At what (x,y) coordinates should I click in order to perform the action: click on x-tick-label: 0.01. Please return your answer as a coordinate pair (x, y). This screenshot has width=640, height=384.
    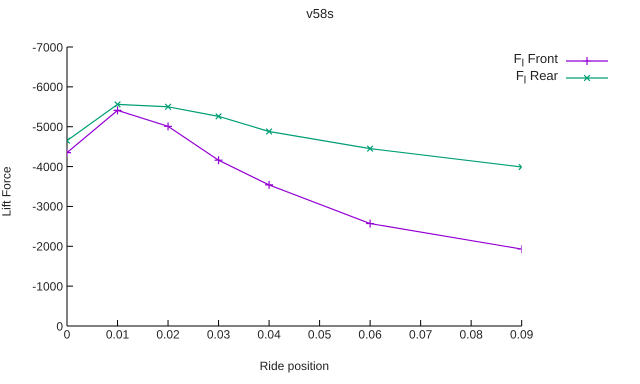
    Looking at the image, I should click on (118, 335).